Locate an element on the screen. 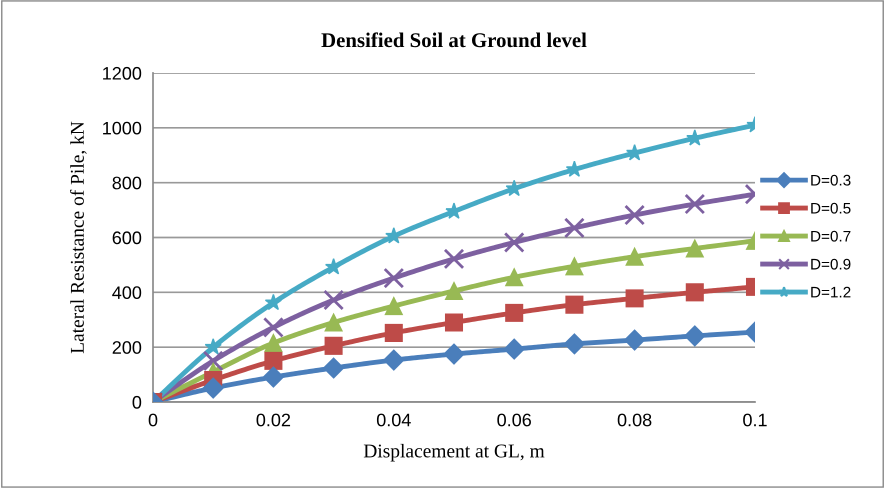 The image size is (885, 488). y-tick-label: 200 is located at coordinates (127, 347).